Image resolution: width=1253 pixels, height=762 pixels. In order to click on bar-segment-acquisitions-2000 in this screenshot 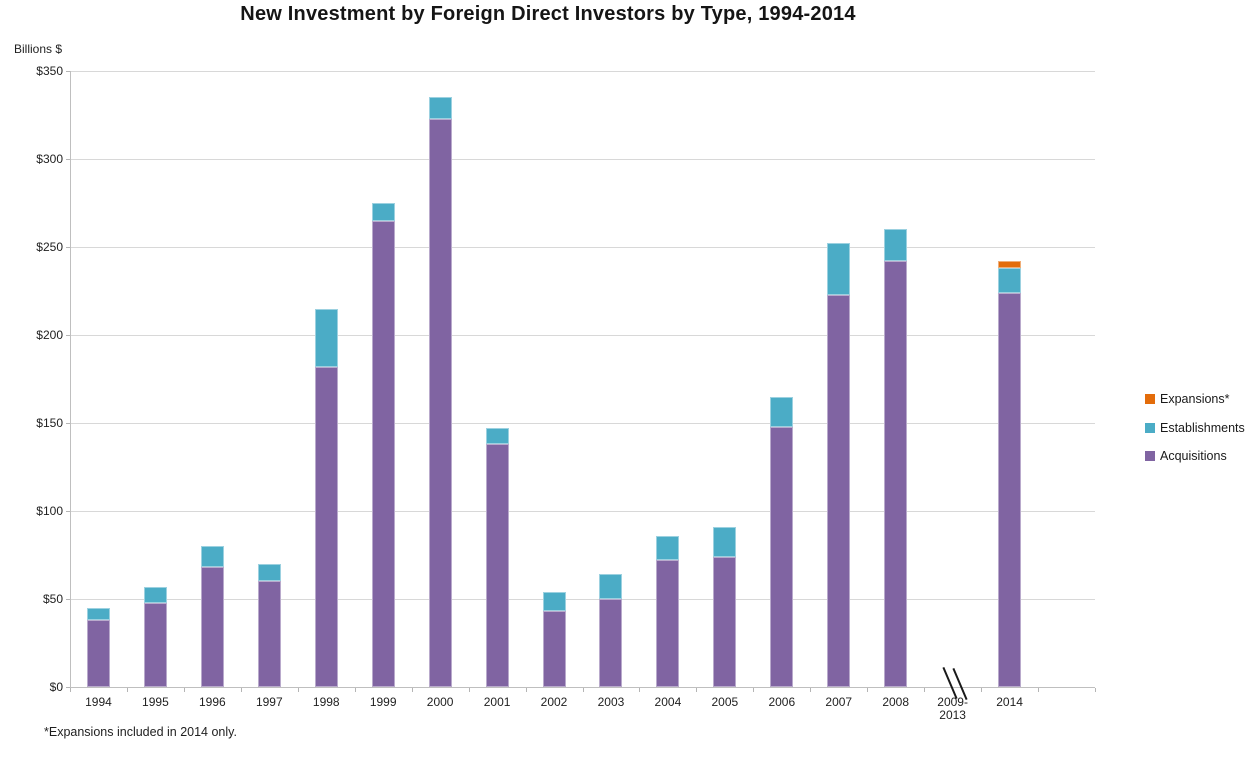, I will do `click(440, 402)`.